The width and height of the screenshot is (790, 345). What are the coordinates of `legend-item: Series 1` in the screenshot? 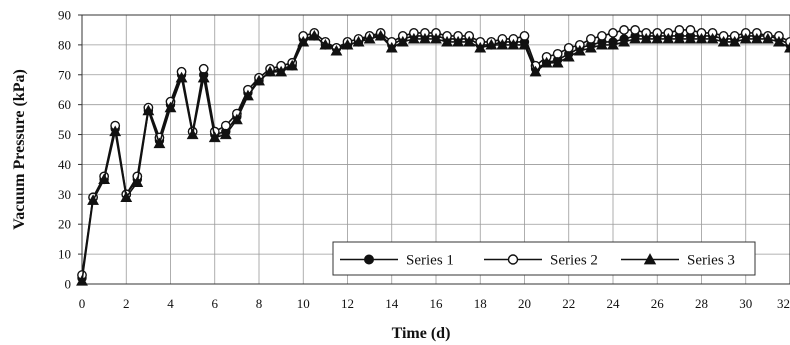 It's located at (397, 261).